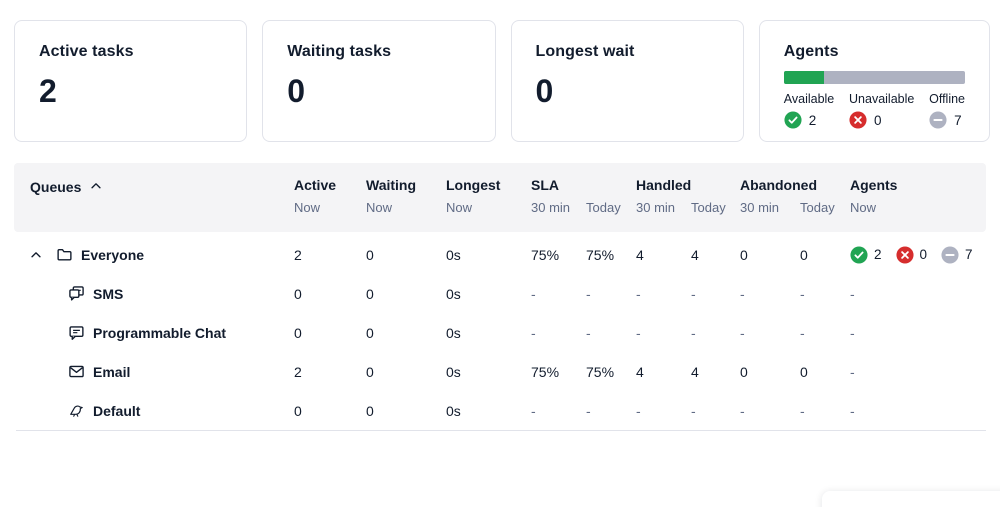  Describe the element at coordinates (155, 371) in the screenshot. I see `queue-name-cell: Email` at that location.